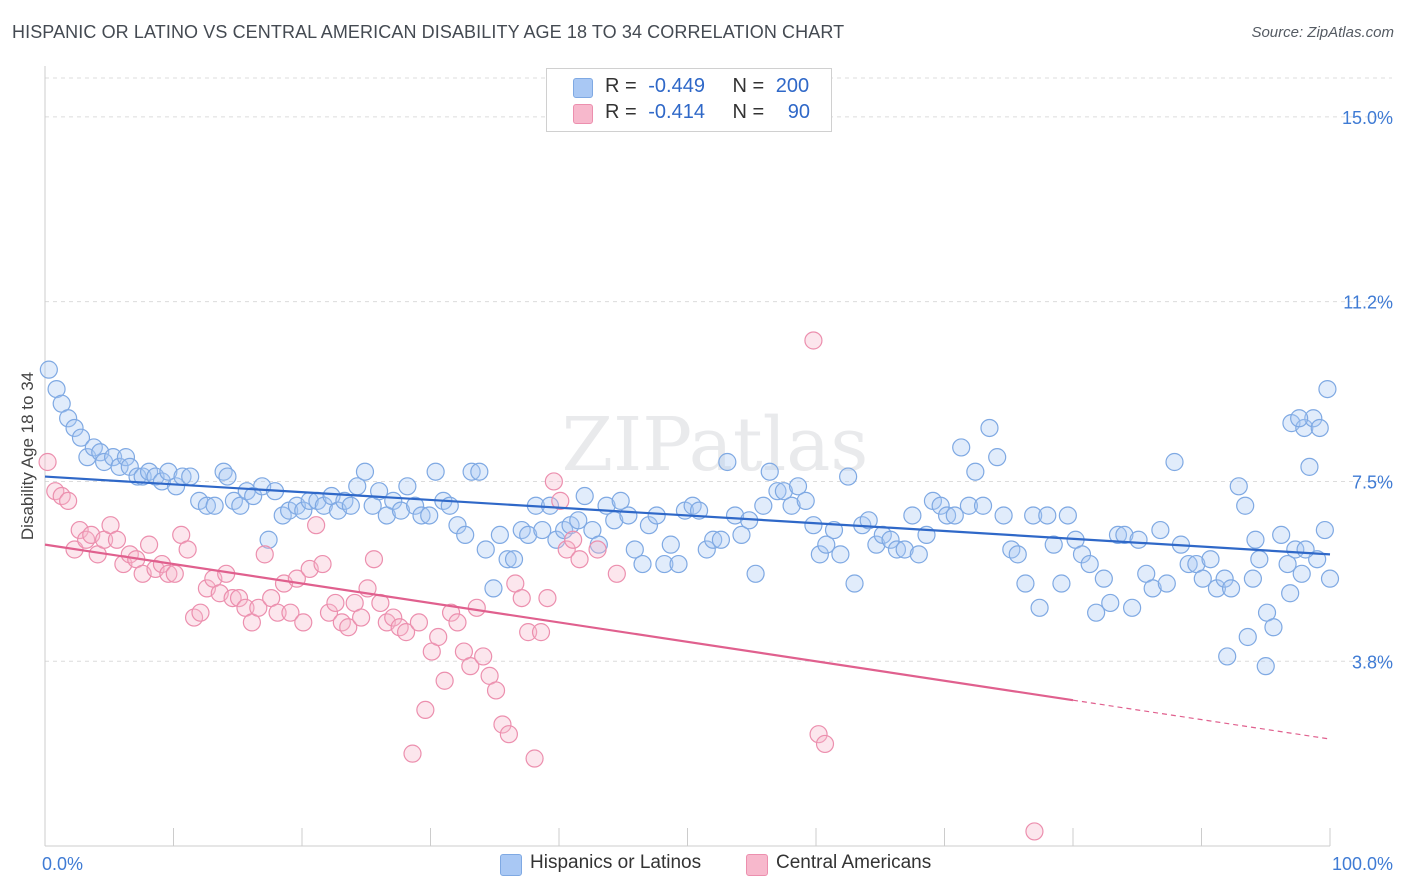 The height and width of the screenshot is (892, 1406). Describe the element at coordinates (616, 862) in the screenshot. I see `legend-label: Hispanics or Latinos` at that location.